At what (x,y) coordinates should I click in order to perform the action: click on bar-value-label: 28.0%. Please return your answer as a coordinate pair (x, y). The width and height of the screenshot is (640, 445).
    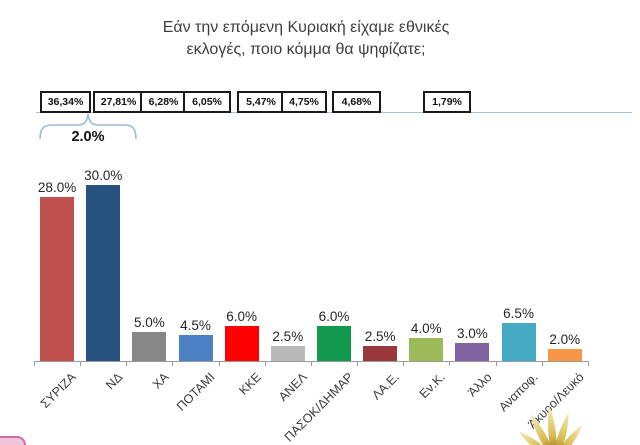
    Looking at the image, I should click on (57, 187).